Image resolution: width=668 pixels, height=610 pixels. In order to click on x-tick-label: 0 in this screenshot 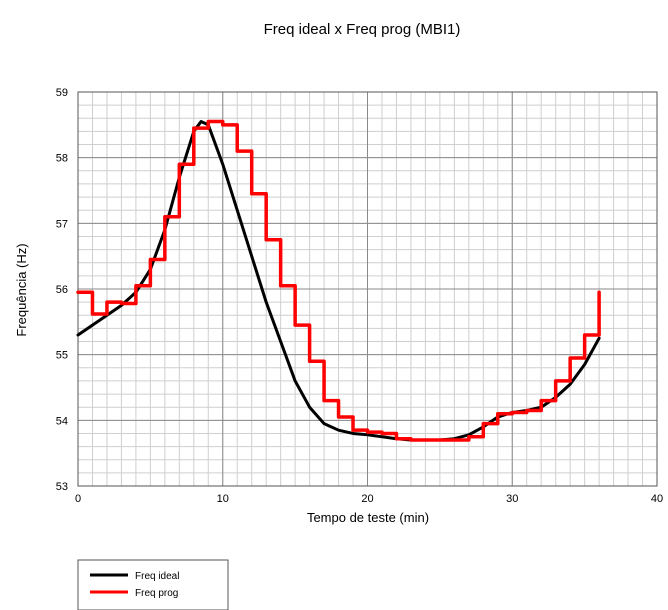, I will do `click(78, 499)`.